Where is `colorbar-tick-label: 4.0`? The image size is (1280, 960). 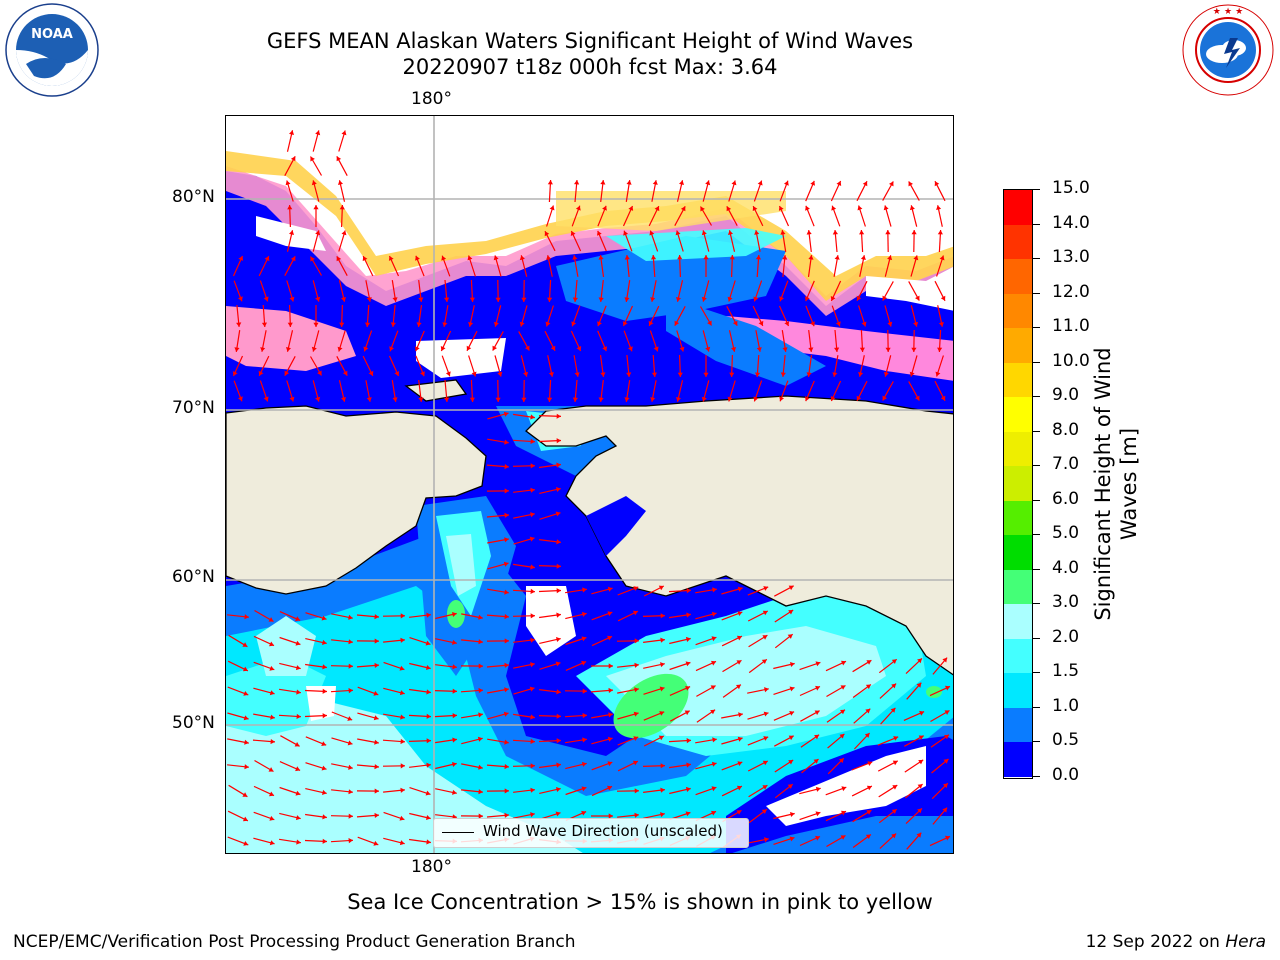
colorbar-tick-label: 4.0 is located at coordinates (1066, 567).